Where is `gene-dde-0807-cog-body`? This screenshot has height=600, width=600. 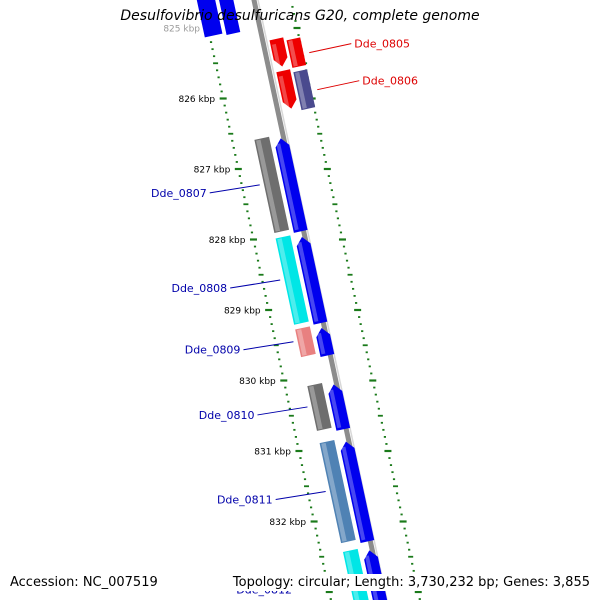 gene-dde-0807-cog-body is located at coordinates (272, 184).